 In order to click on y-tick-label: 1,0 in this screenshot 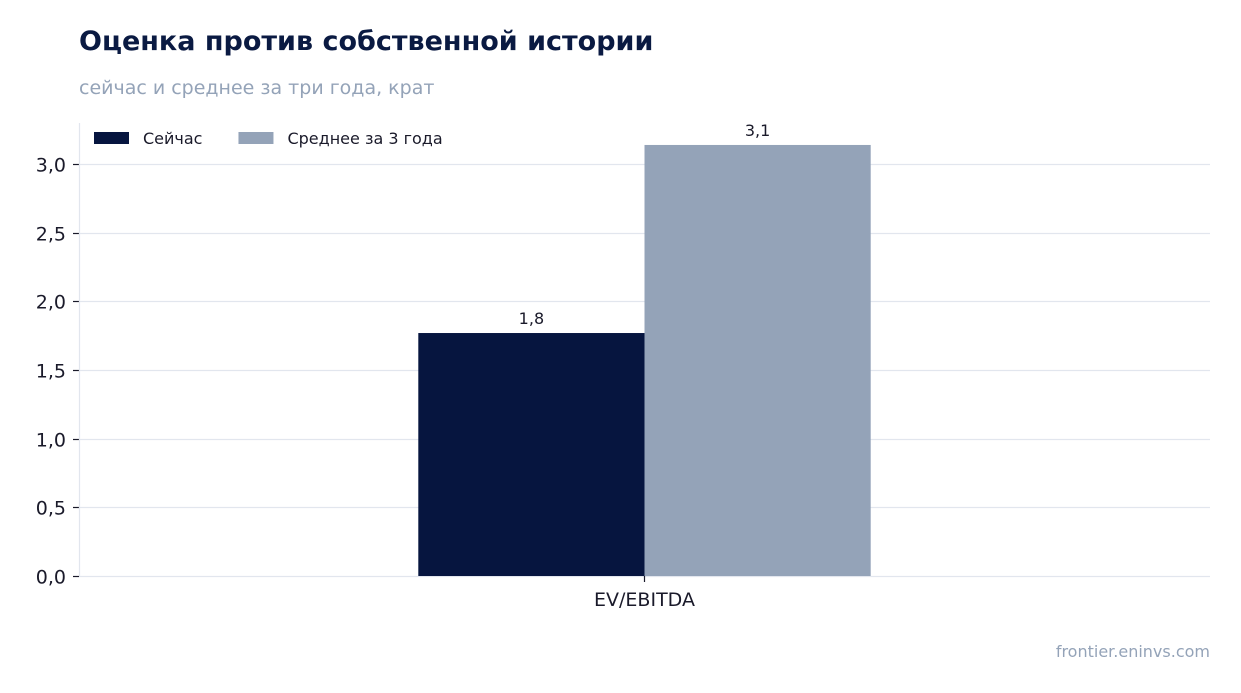, I will do `click(51, 441)`.